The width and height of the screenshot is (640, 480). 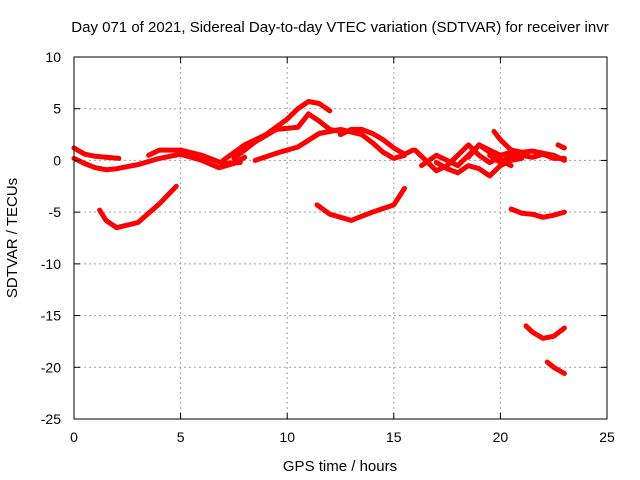 I want to click on y-tick-label: 0, so click(x=57, y=160).